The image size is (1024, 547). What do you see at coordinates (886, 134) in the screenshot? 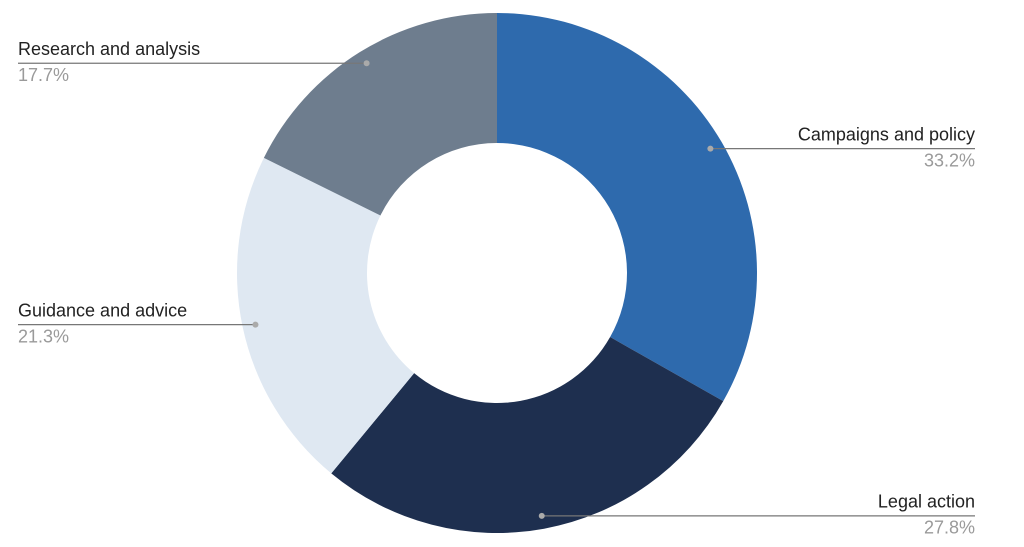
I see `slice-label: Campaigns and policy` at bounding box center [886, 134].